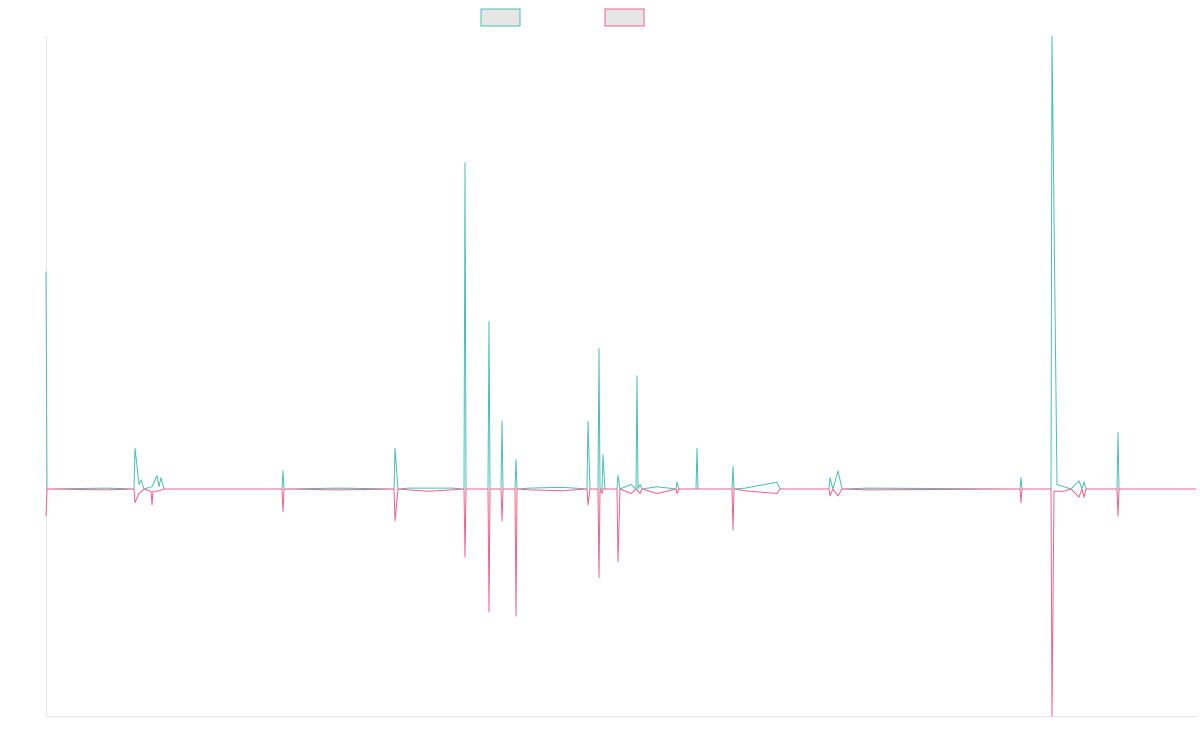  What do you see at coordinates (562, 17) in the screenshot?
I see `legend` at bounding box center [562, 17].